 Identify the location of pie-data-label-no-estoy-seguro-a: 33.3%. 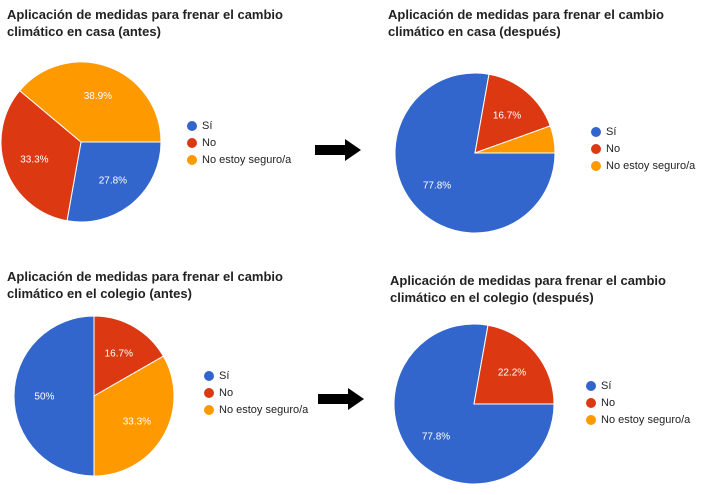
(137, 421).